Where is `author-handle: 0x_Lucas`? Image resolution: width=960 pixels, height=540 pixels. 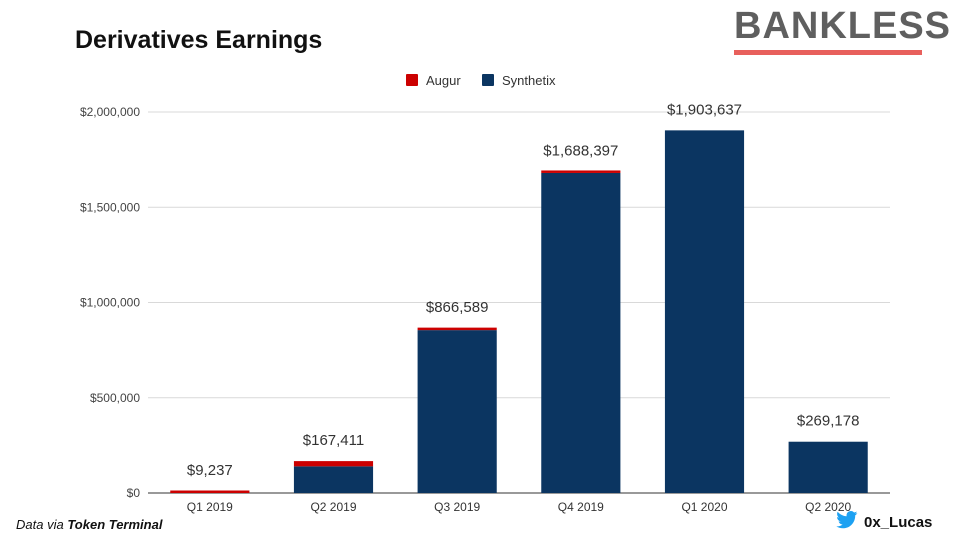 author-handle: 0x_Lucas is located at coordinates (884, 522).